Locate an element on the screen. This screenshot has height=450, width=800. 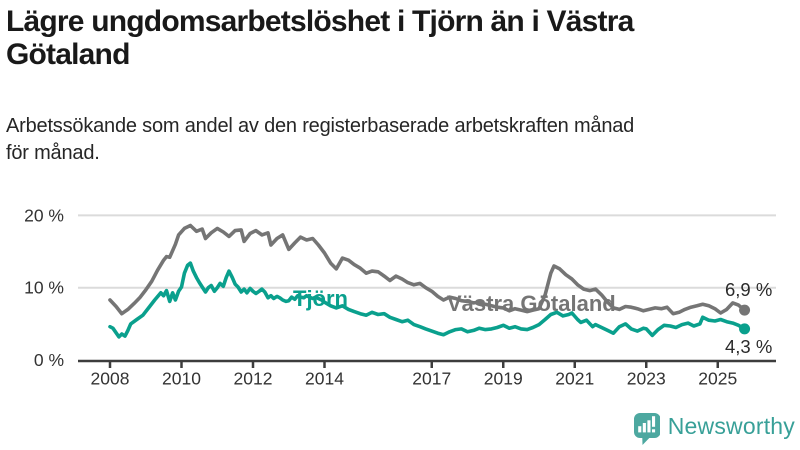
y-tick-label-20: 20 % is located at coordinates (44, 215).